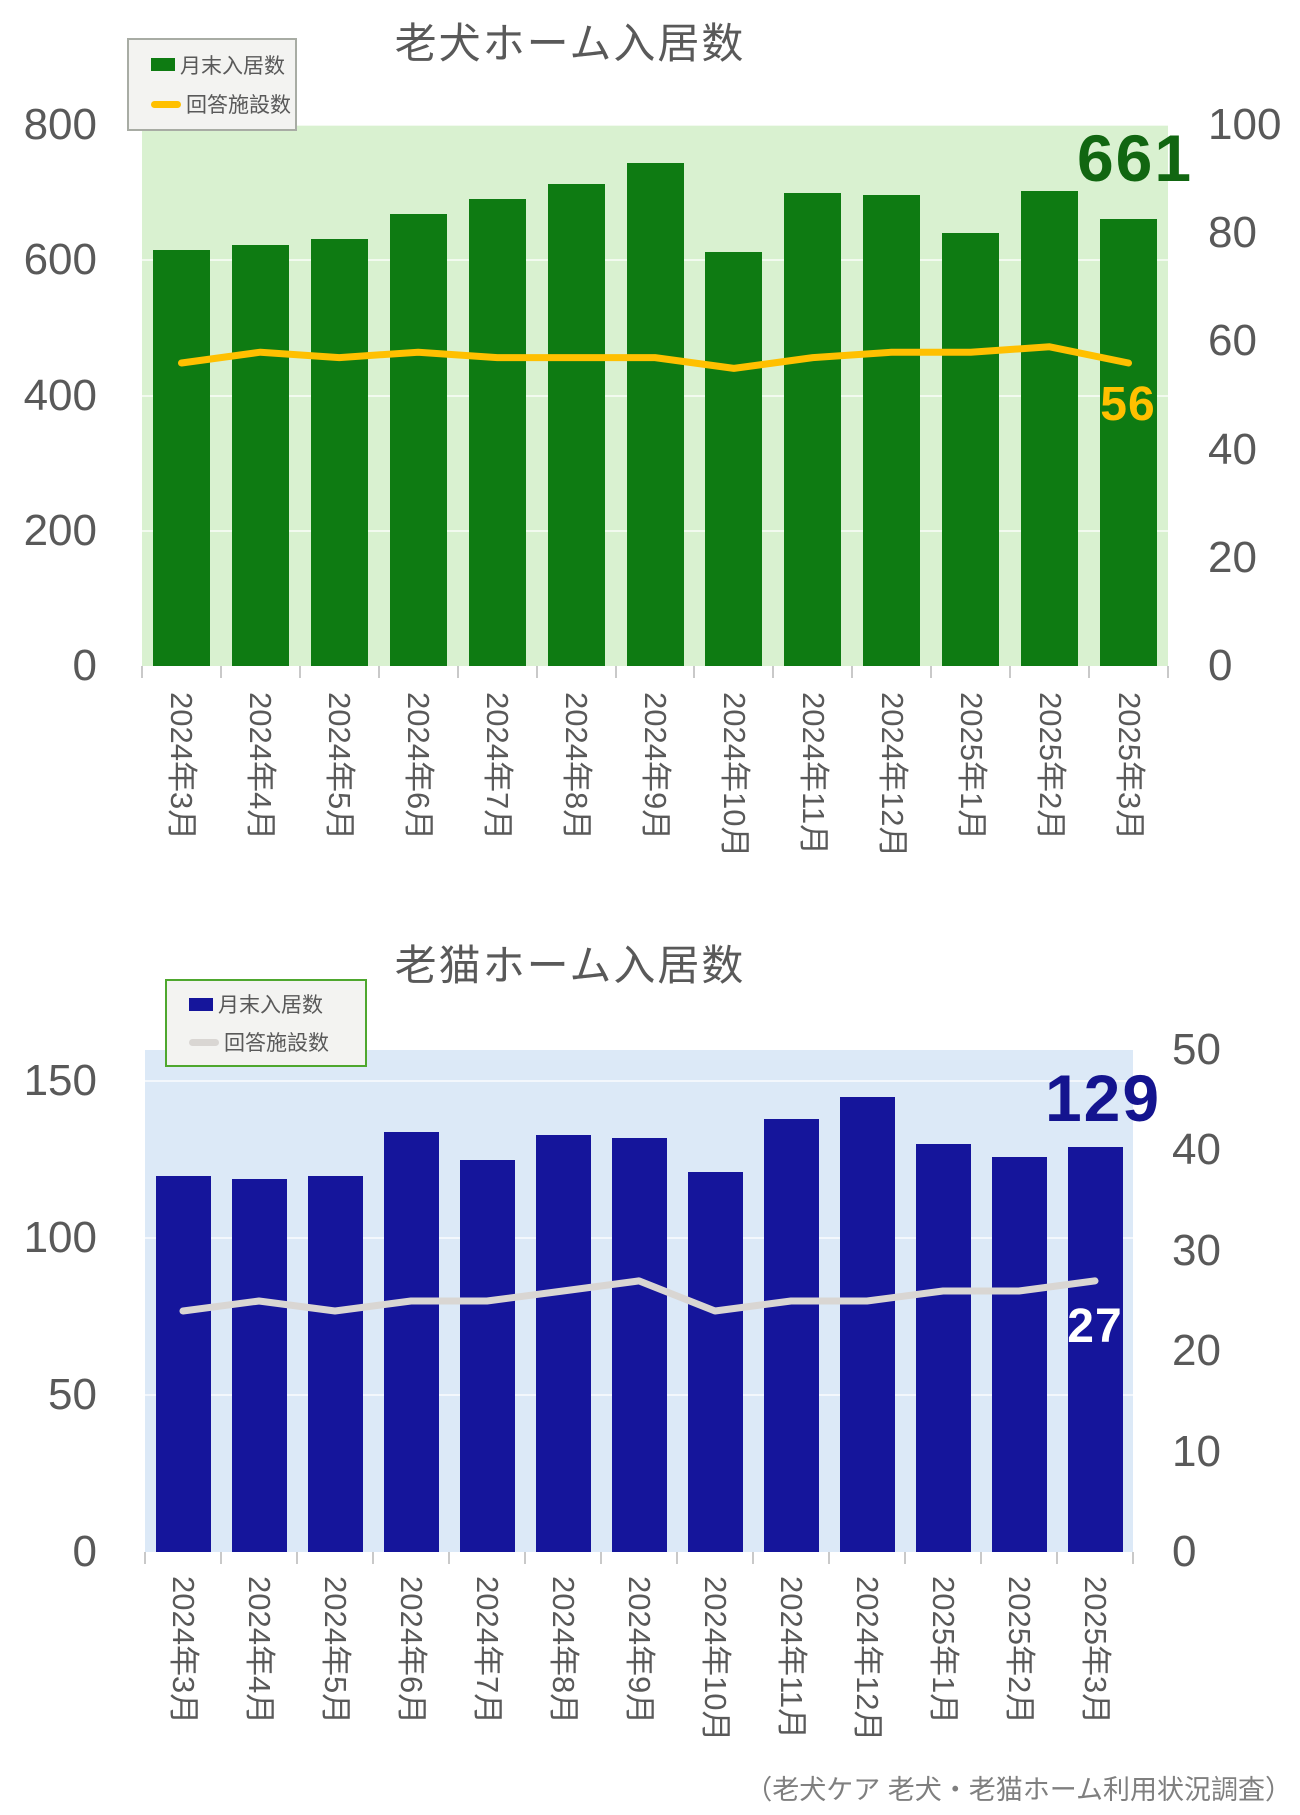  I want to click on y-axis-label-right: 10, so click(1196, 1451).